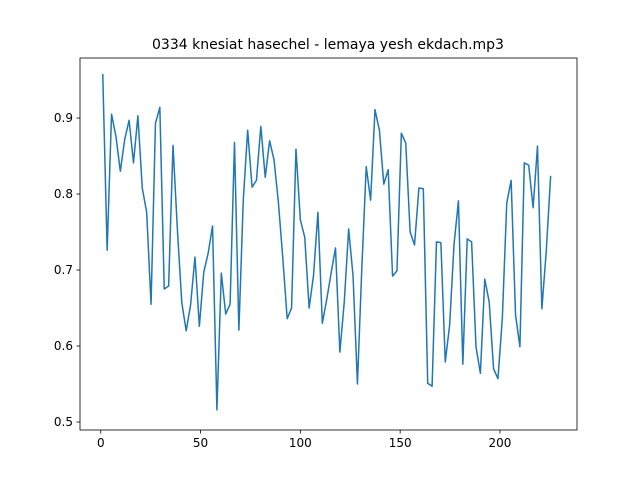 The height and width of the screenshot is (480, 640). Describe the element at coordinates (63, 346) in the screenshot. I see `y-tick-label: 0.6` at that location.